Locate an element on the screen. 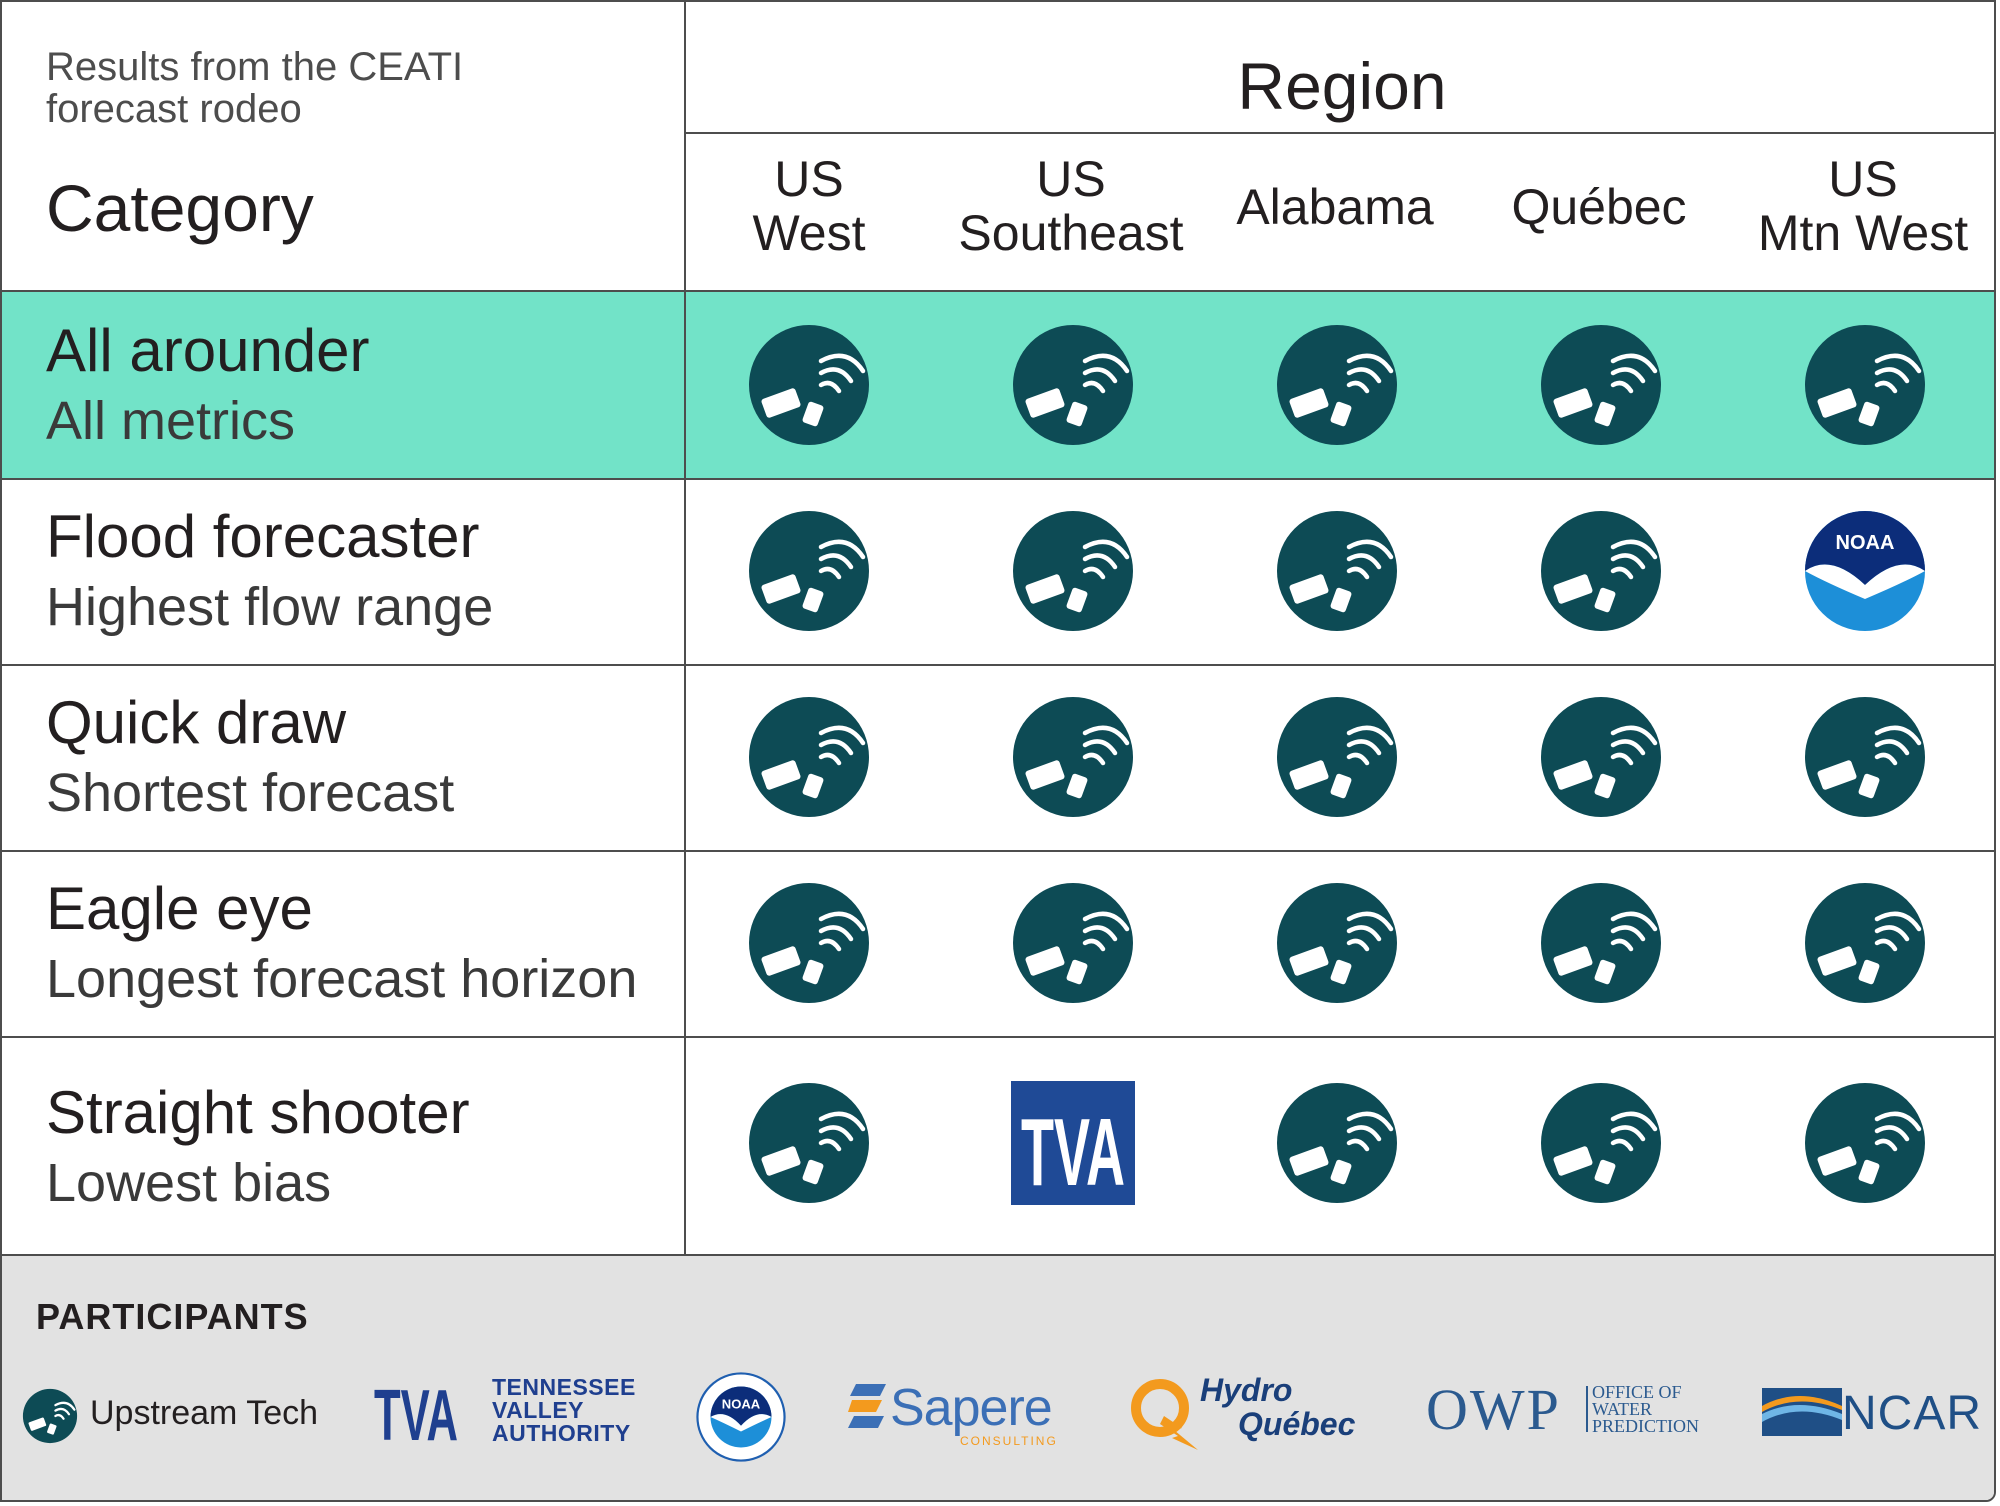 The width and height of the screenshot is (2000, 1506). noaa-logo-icon: NOAA is located at coordinates (1865, 571).